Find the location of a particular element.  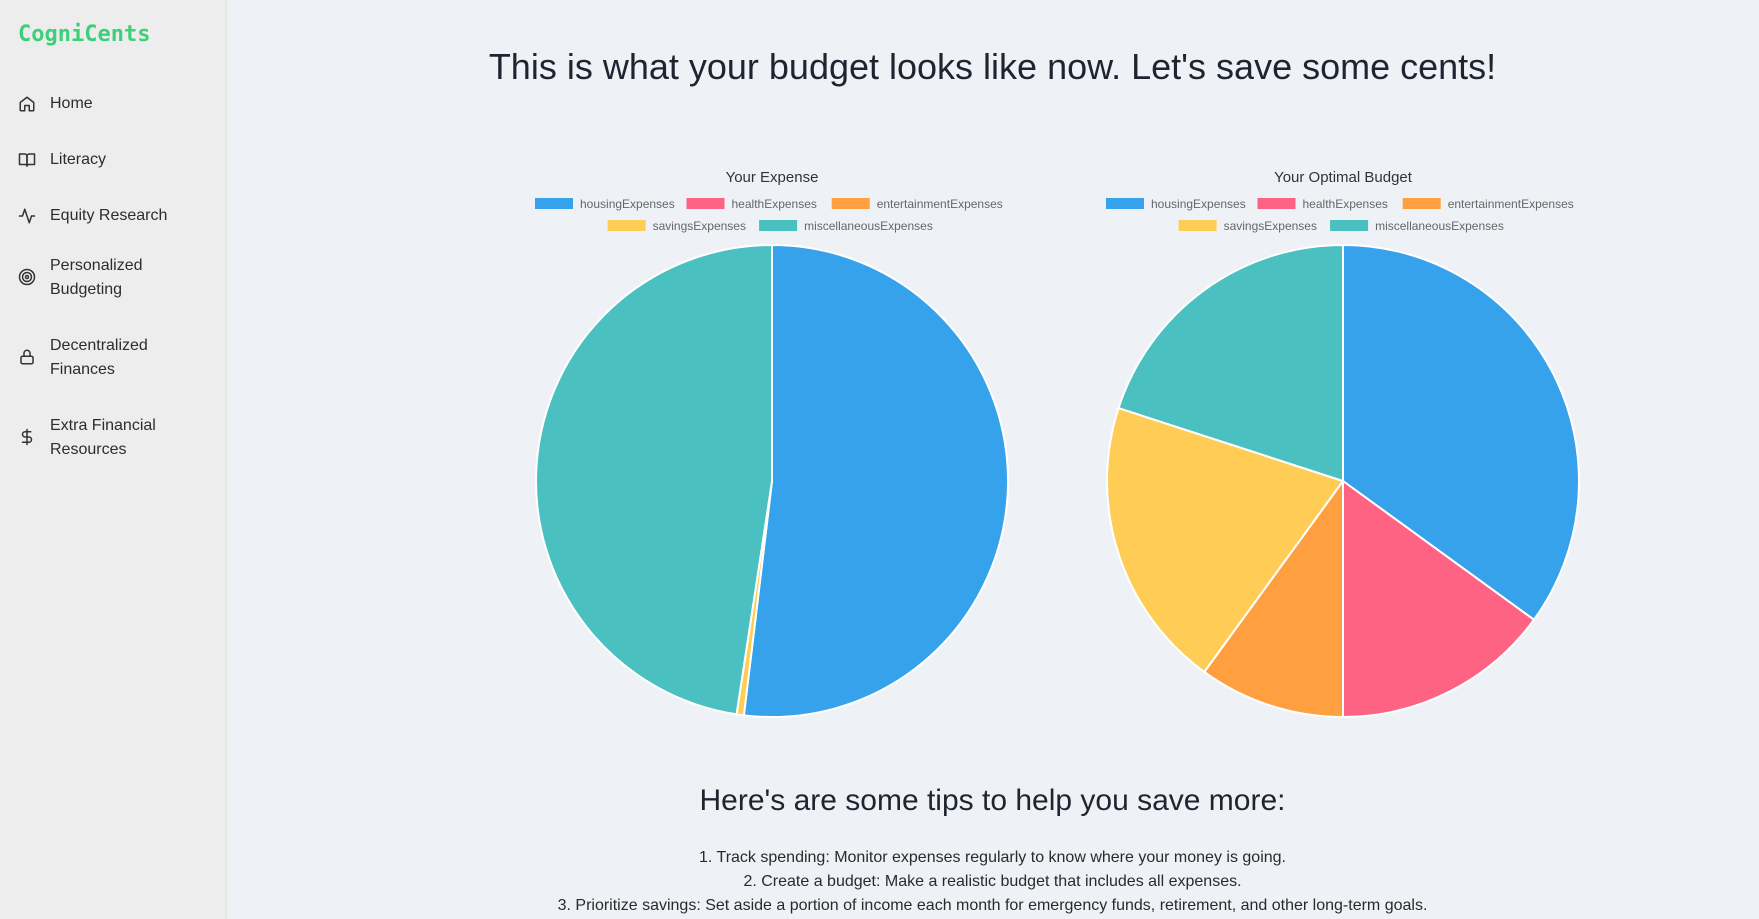

sidebar-item-extra-financial-resources: Extra Financial Resources is located at coordinates (113, 438).